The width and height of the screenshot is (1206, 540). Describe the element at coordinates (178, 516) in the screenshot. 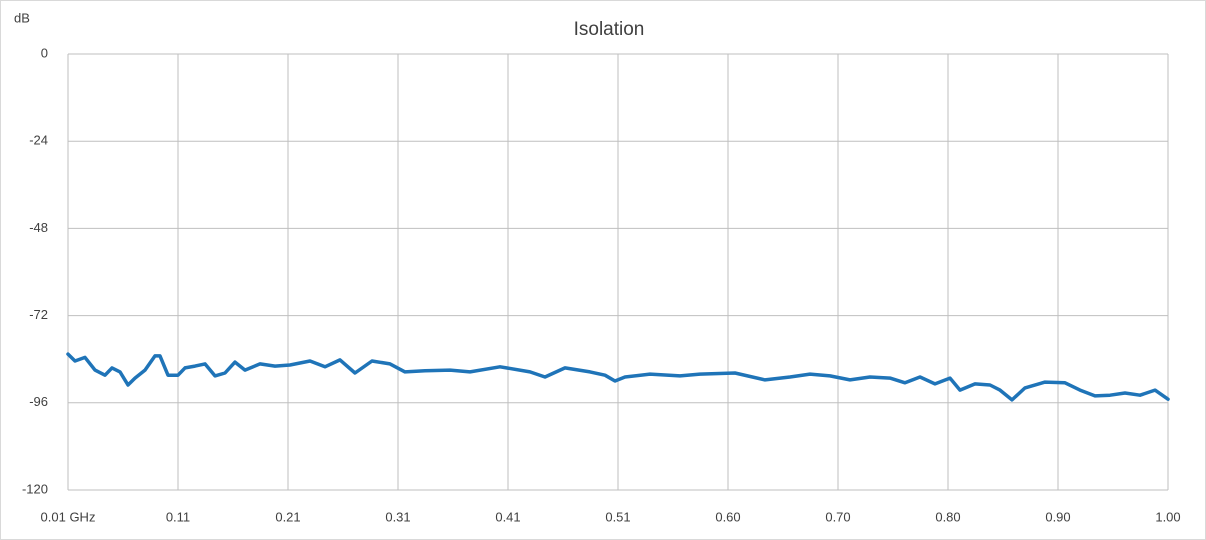

I see `x-tick-label: 0.11` at that location.